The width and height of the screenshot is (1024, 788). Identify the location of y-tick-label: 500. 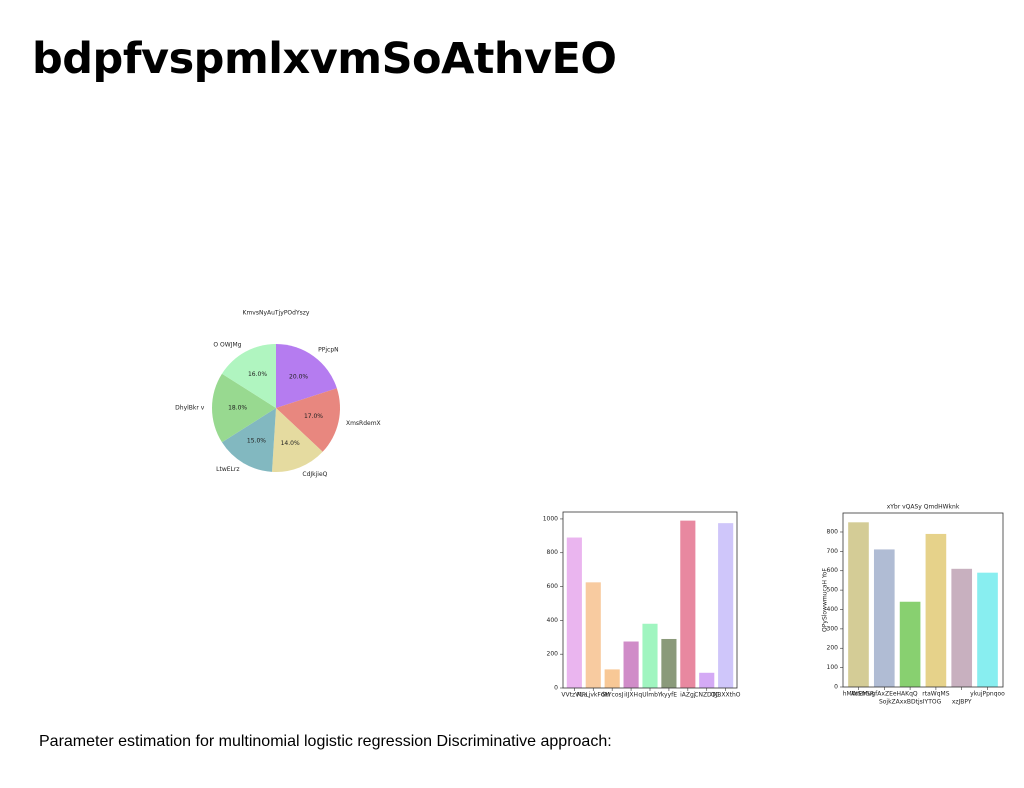
(833, 590).